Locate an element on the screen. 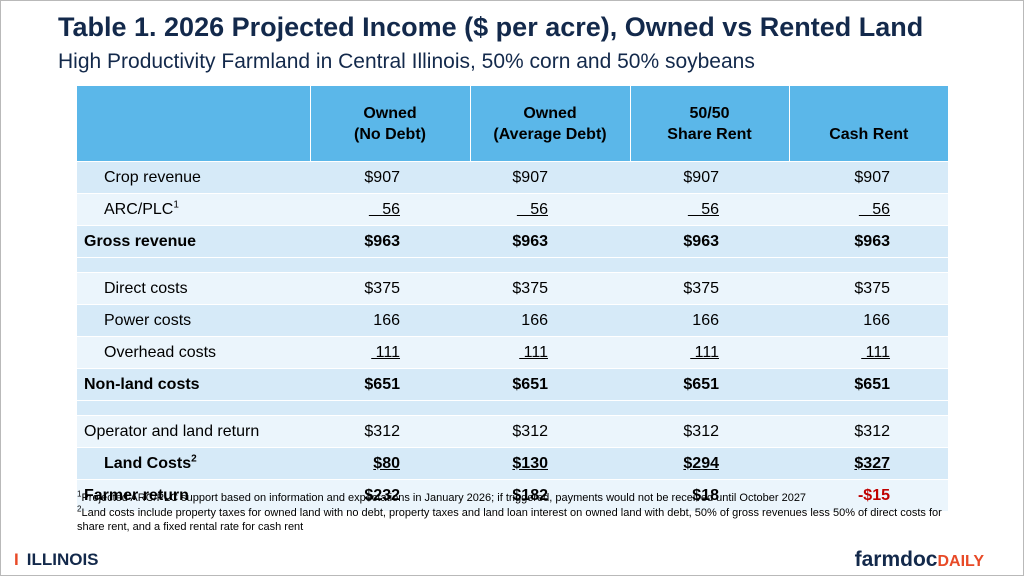  cell: $130 is located at coordinates (550, 463).